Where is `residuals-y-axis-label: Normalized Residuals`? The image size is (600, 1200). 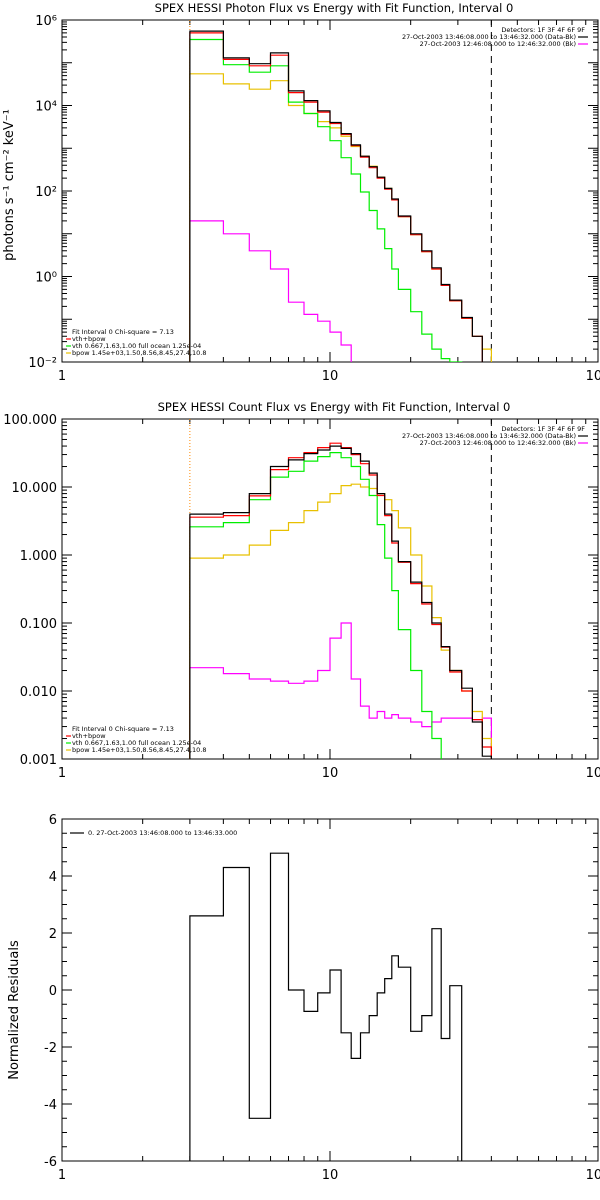
residuals-y-axis-label: Normalized Residuals is located at coordinates (14, 1010).